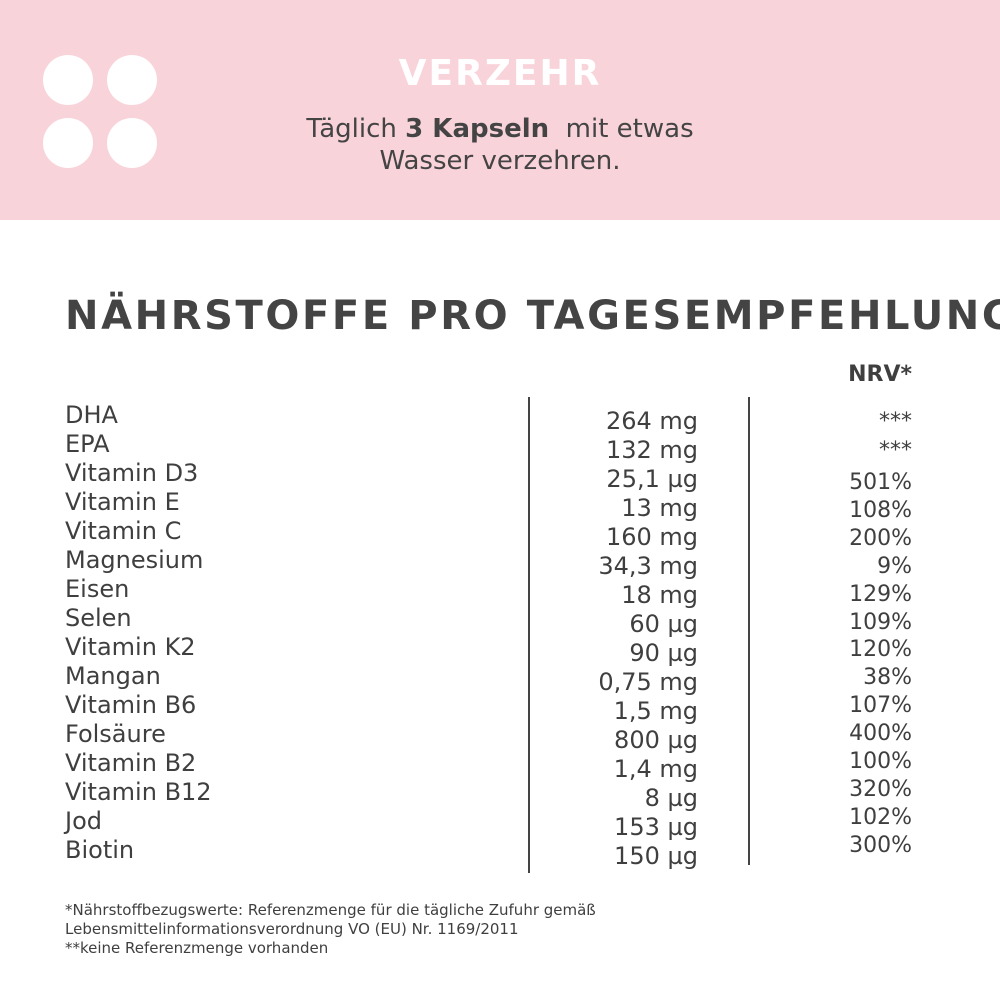 The height and width of the screenshot is (1000, 1000). Describe the element at coordinates (648, 682) in the screenshot. I see `amount: 0,75 mg` at that location.